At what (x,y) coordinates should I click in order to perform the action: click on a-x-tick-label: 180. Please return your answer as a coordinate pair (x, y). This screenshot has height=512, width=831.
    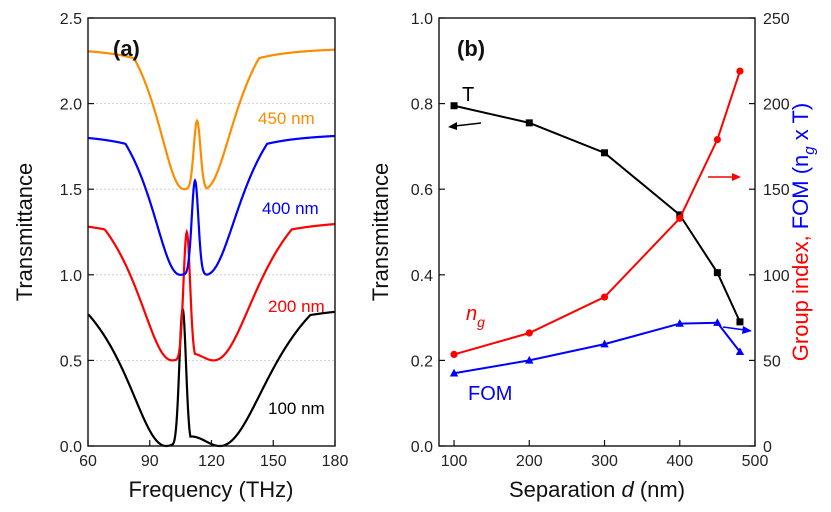
    Looking at the image, I should click on (335, 461).